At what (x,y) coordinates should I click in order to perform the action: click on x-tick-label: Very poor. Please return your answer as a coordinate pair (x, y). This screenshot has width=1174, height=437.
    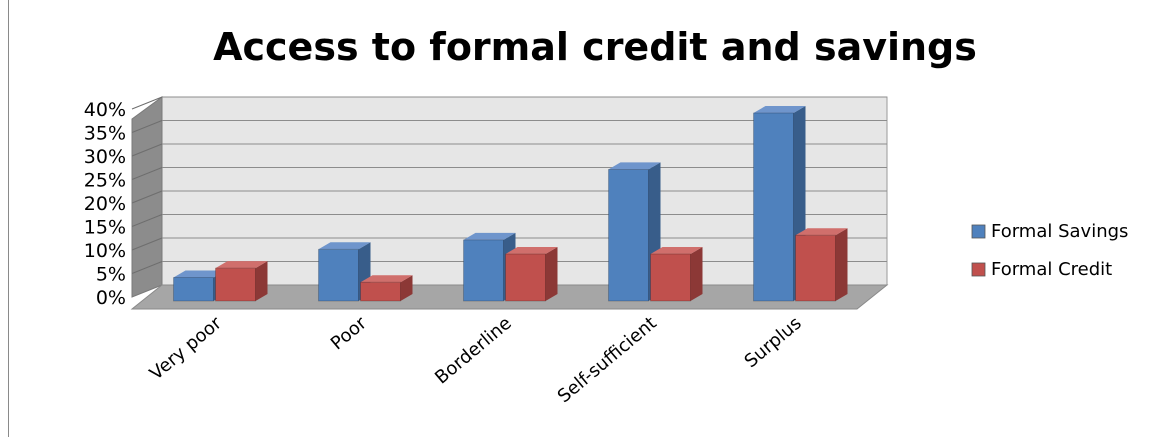
    Looking at the image, I should click on (186, 348).